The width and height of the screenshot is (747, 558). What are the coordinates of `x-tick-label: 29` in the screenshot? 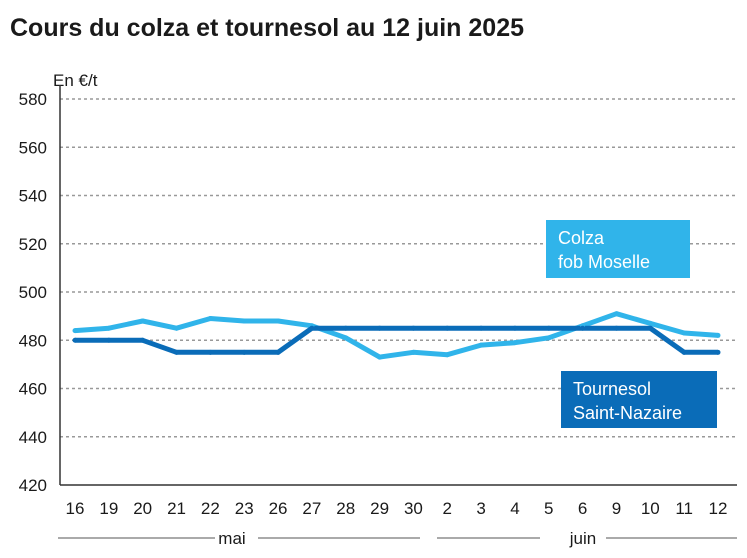 It's located at (379, 508).